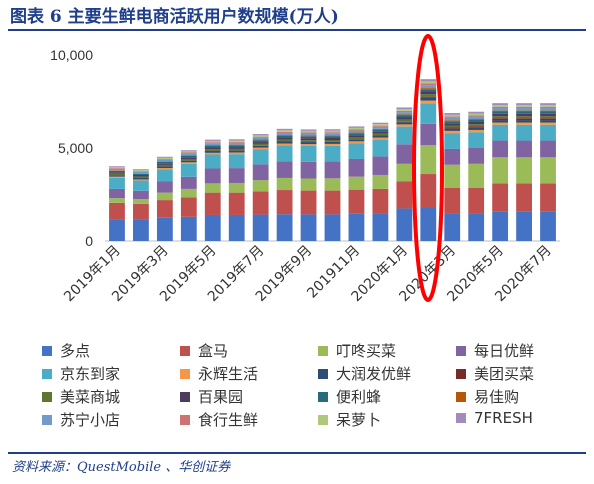 The height and width of the screenshot is (484, 594). I want to click on legend-label: 食行生鲜, so click(228, 420).